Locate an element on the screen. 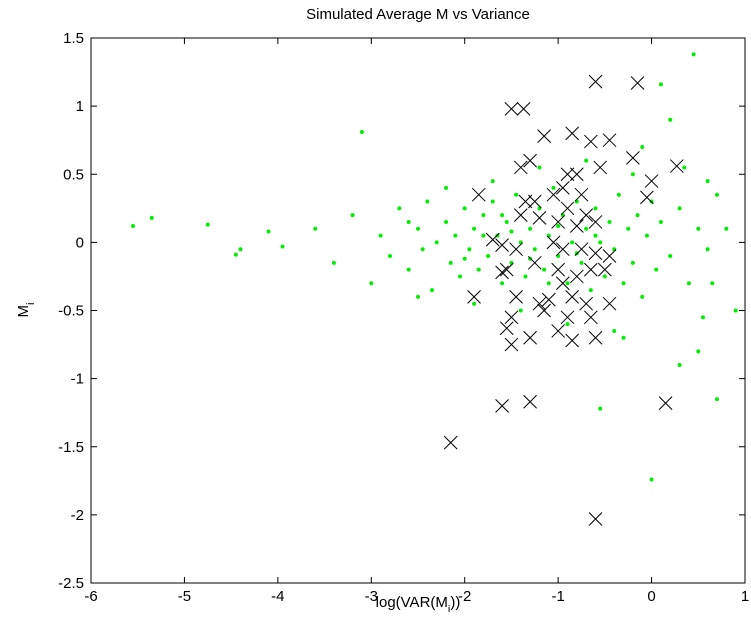 Image resolution: width=751 pixels, height=617 pixels. chart-title: Simulated Average M vs Variance is located at coordinates (418, 14).